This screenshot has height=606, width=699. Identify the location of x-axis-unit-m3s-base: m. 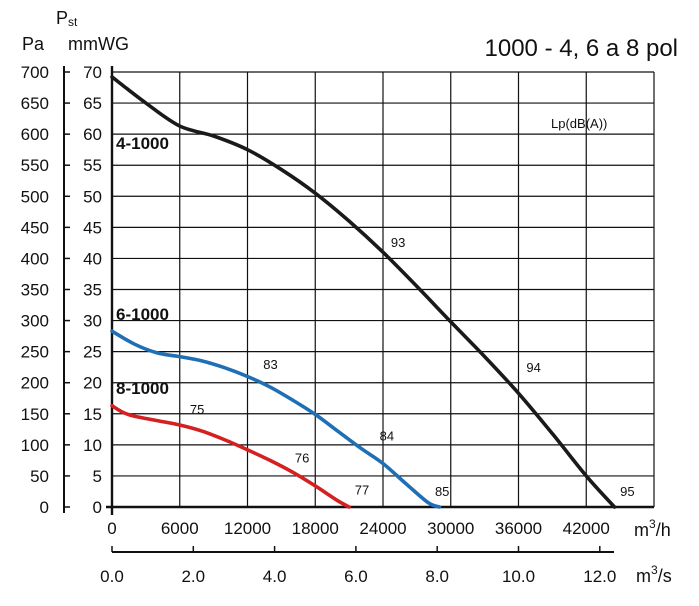
(643, 576).